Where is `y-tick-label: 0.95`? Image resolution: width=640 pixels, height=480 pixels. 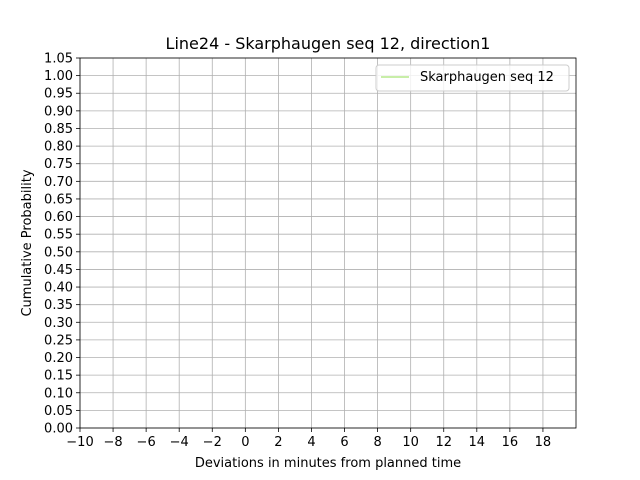 y-tick-label: 0.95 is located at coordinates (58, 94).